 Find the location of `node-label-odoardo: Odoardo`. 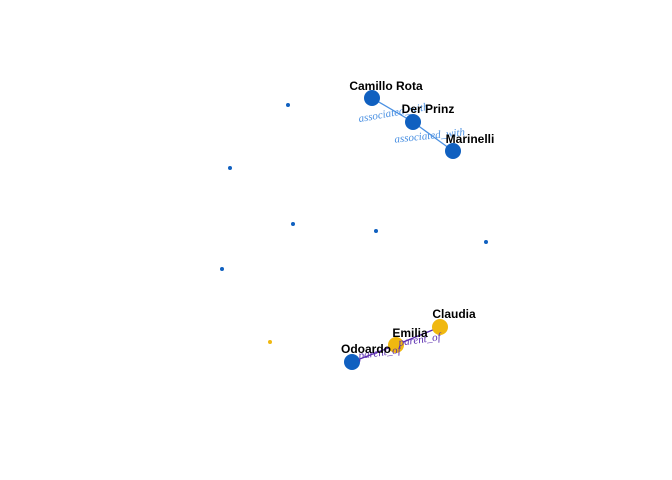

node-label-odoardo: Odoardo is located at coordinates (366, 349).